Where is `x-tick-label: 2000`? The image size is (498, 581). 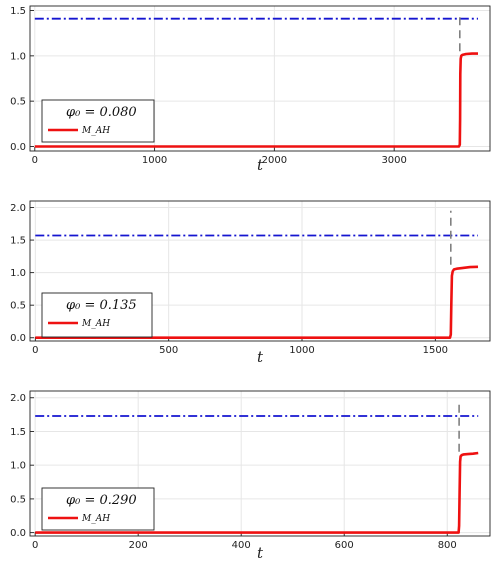 x-tick-label: 2000 is located at coordinates (274, 160).